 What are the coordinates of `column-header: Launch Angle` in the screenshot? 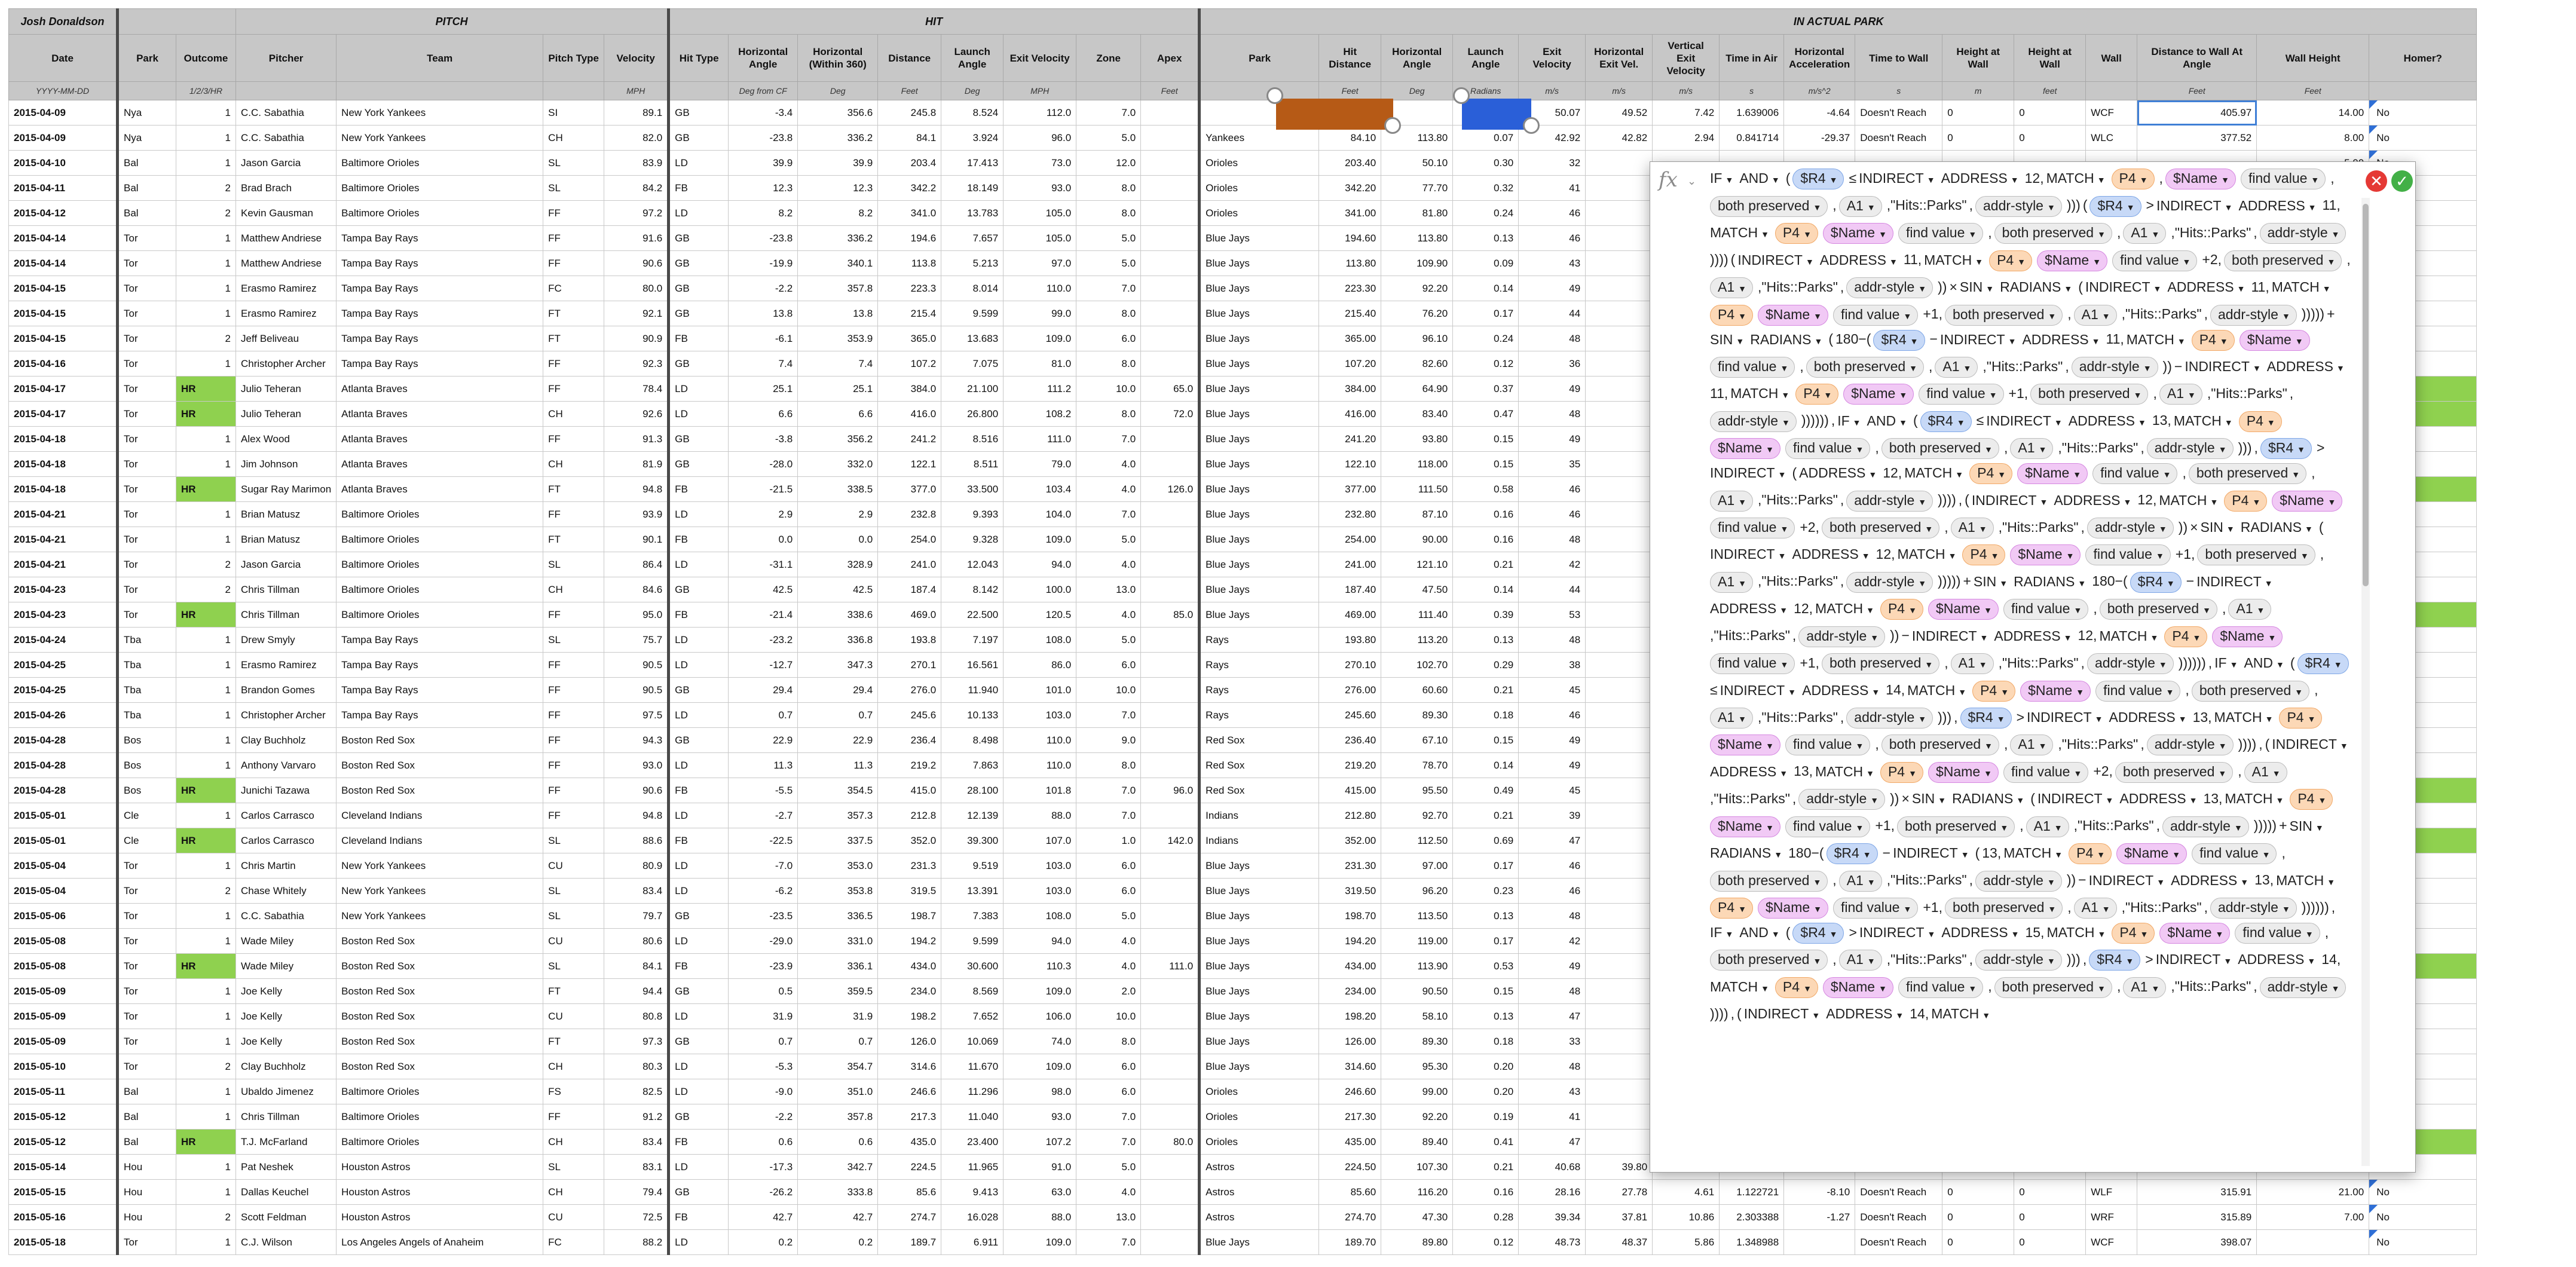 It's located at (972, 58).